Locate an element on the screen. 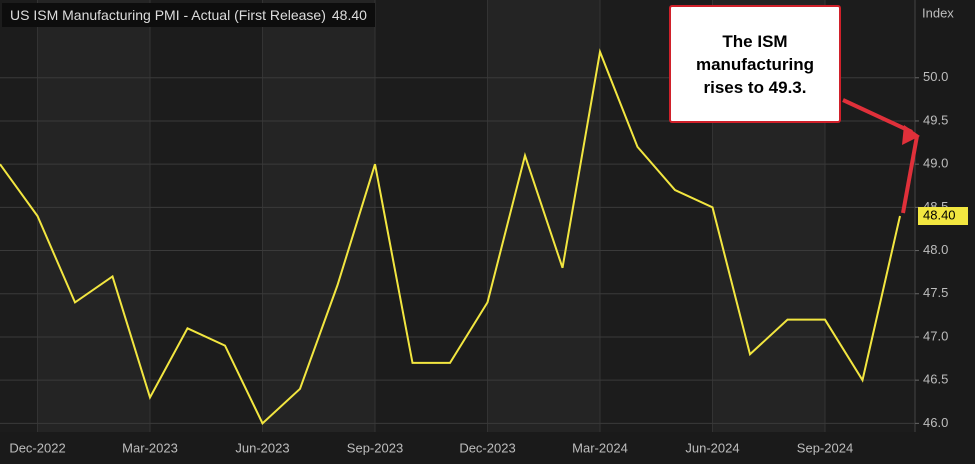  value-label-bg is located at coordinates (943, 216).